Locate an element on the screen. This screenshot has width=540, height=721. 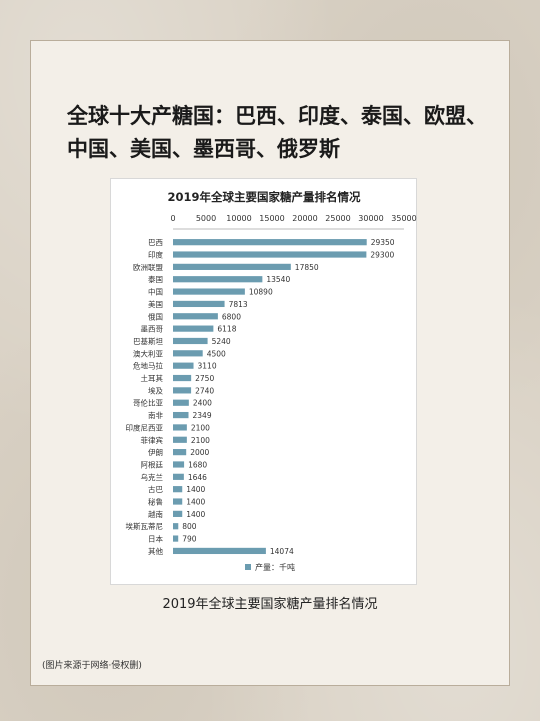
data-label: 29300 is located at coordinates (382, 255).